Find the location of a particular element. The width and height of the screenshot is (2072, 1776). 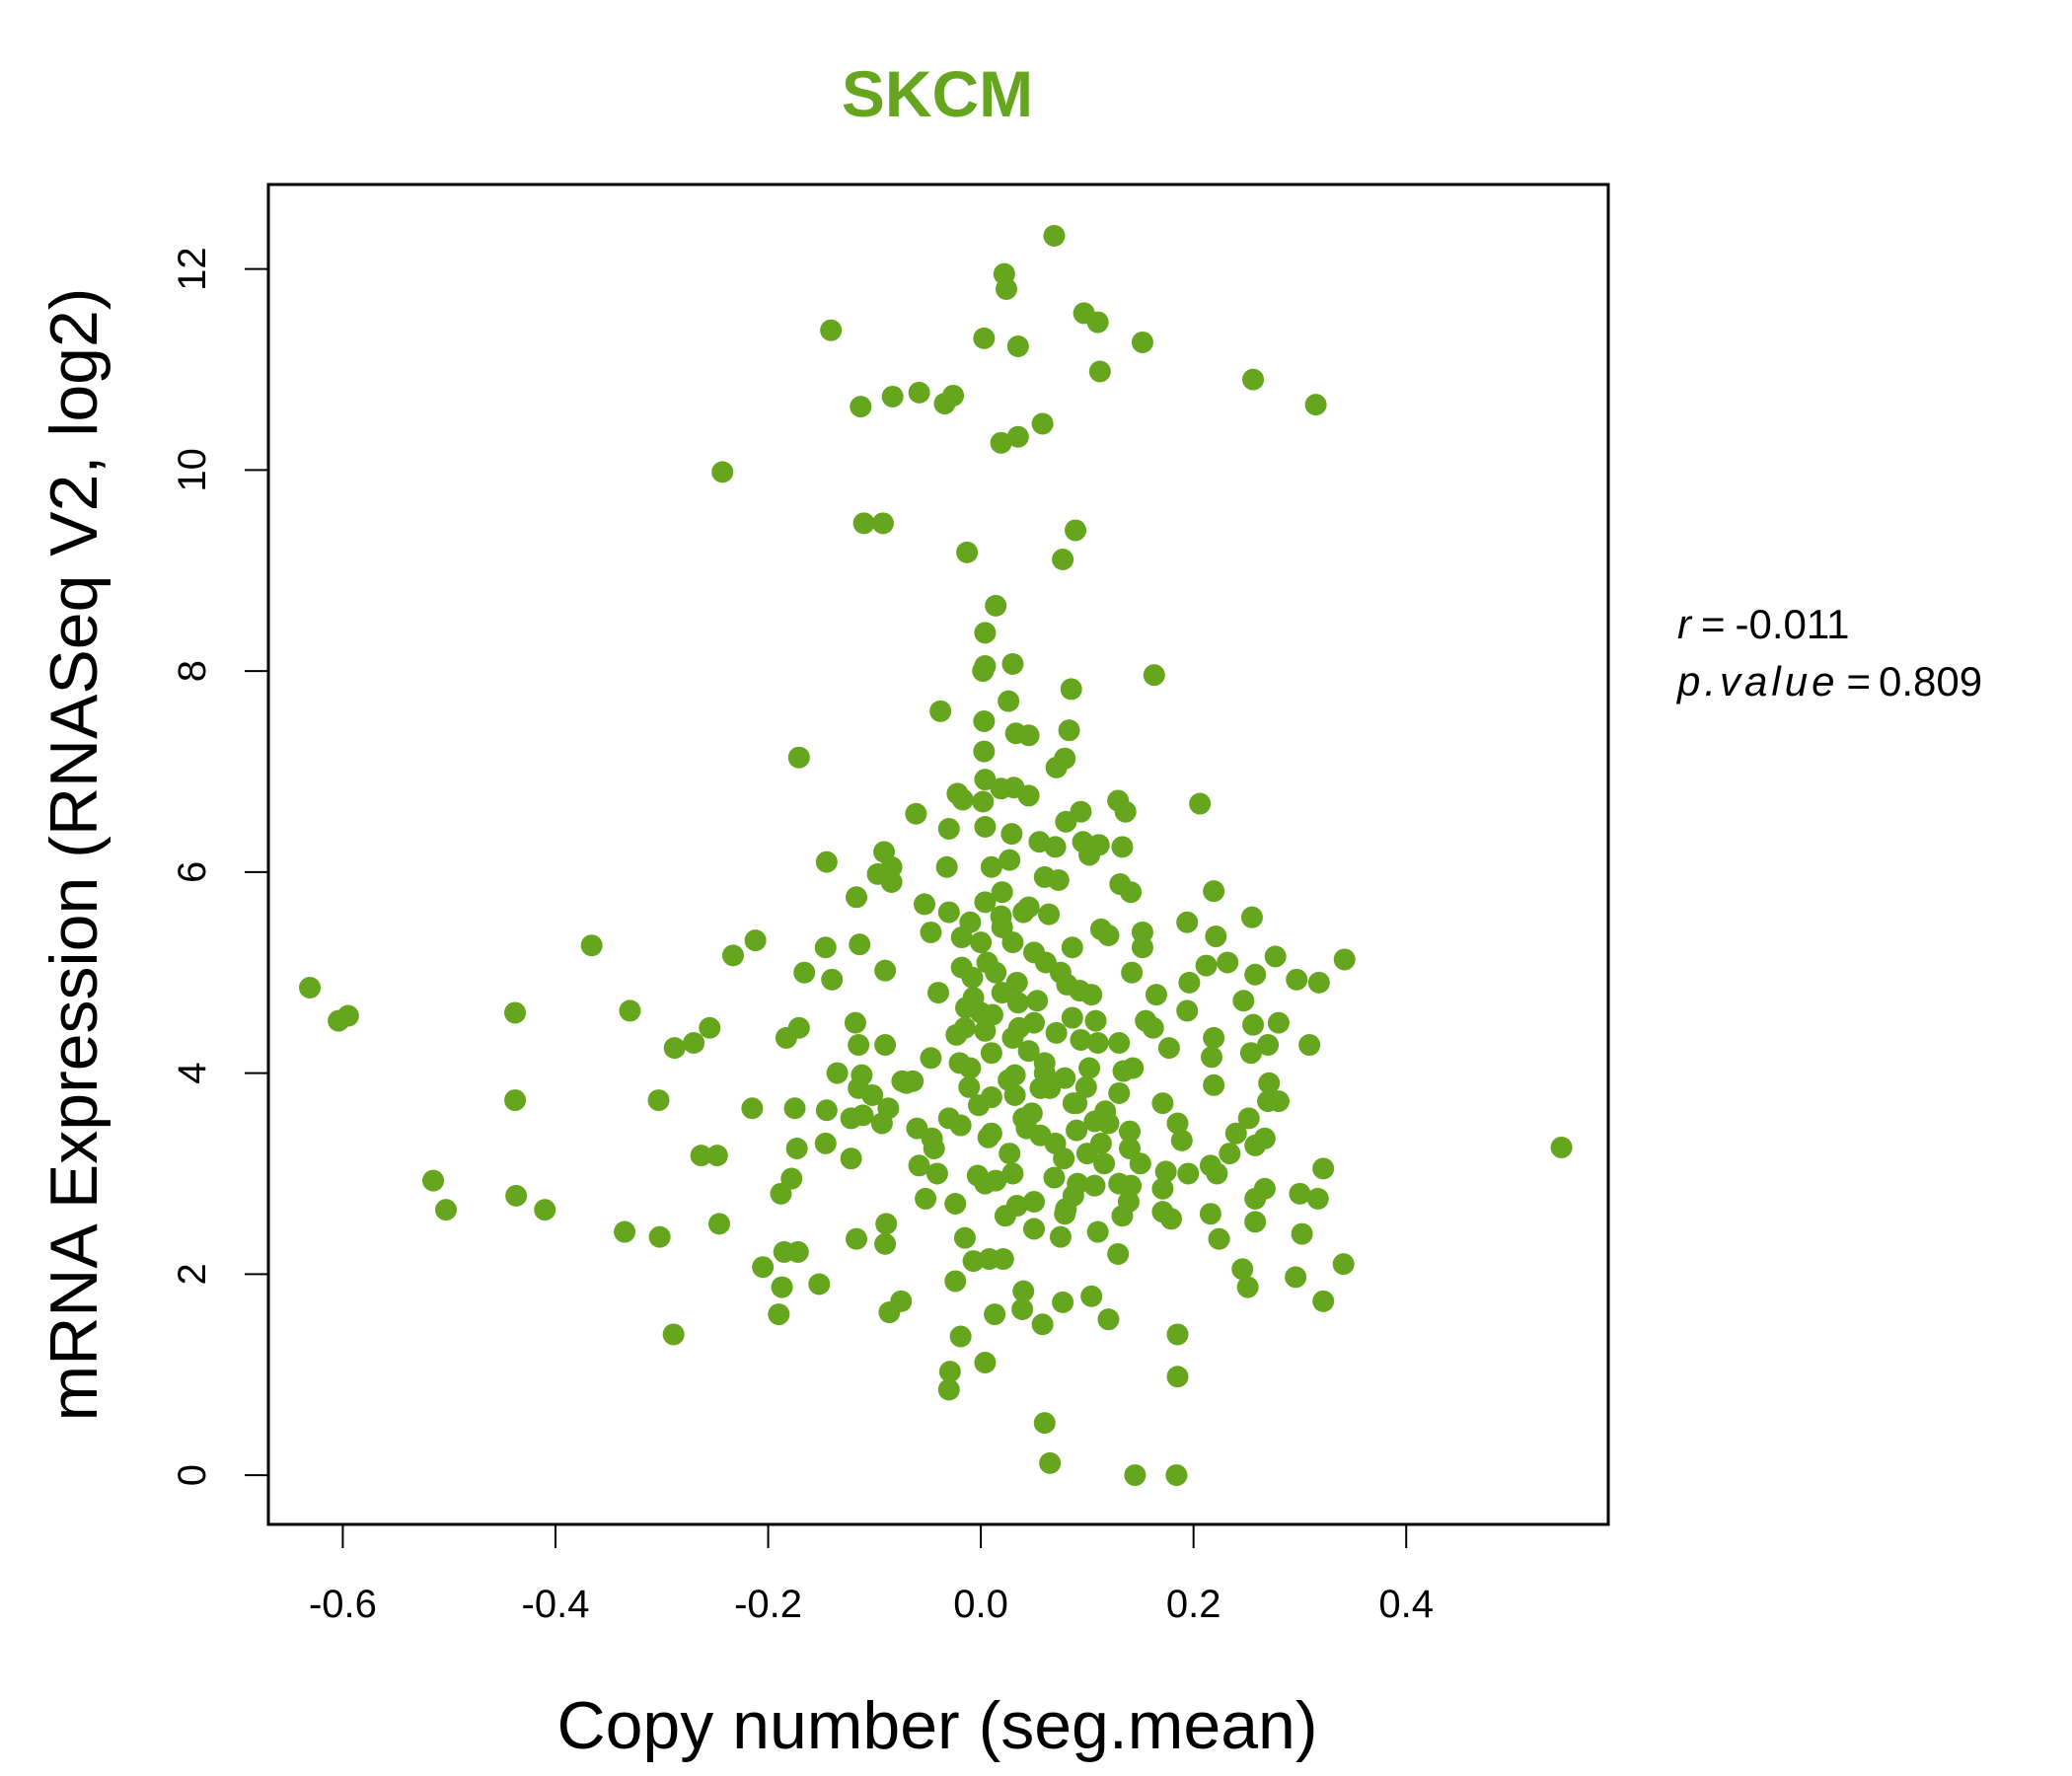

p-value: 0.809 is located at coordinates (1931, 681).